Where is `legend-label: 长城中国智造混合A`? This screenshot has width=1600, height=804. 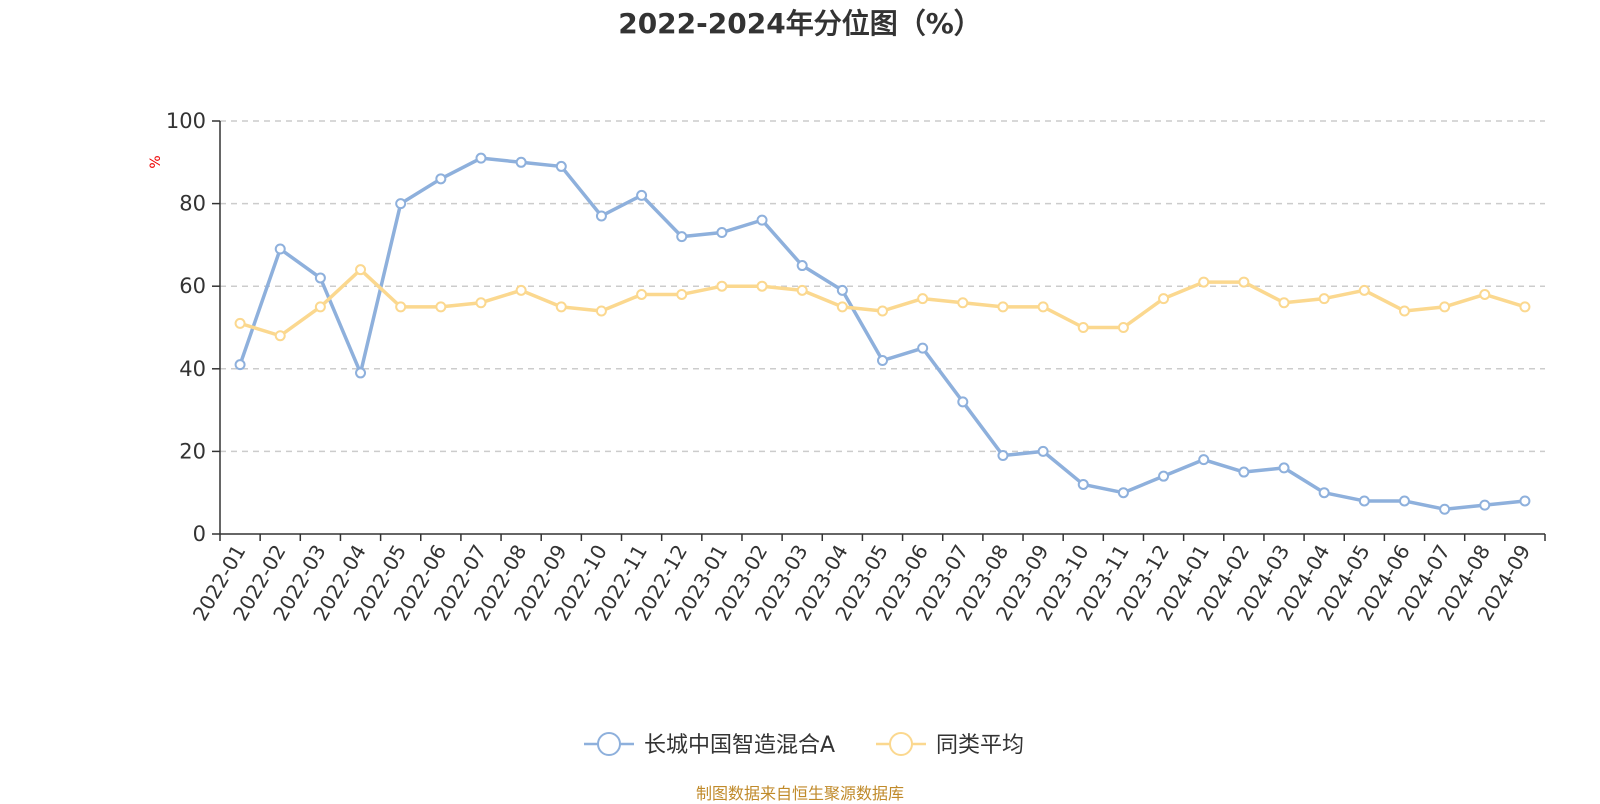 legend-label: 长城中国智造混合A is located at coordinates (739, 745).